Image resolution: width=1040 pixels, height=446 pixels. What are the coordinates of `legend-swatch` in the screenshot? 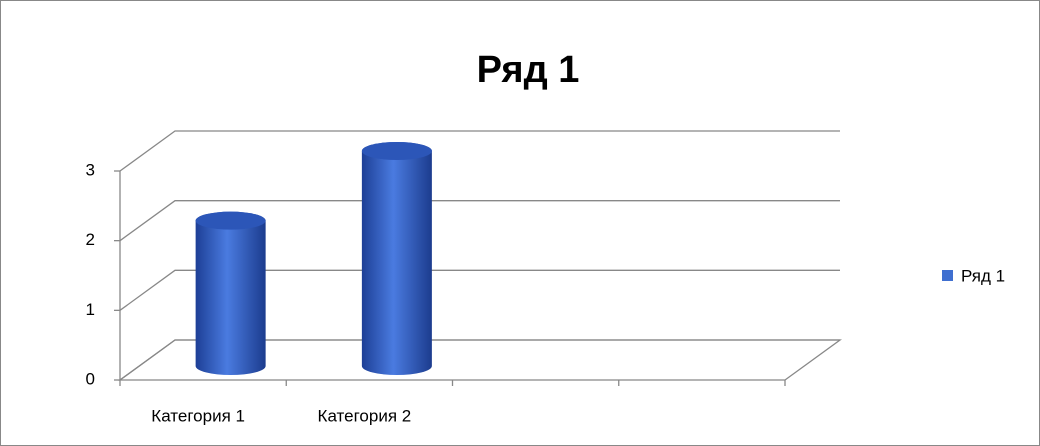 It's located at (947, 275).